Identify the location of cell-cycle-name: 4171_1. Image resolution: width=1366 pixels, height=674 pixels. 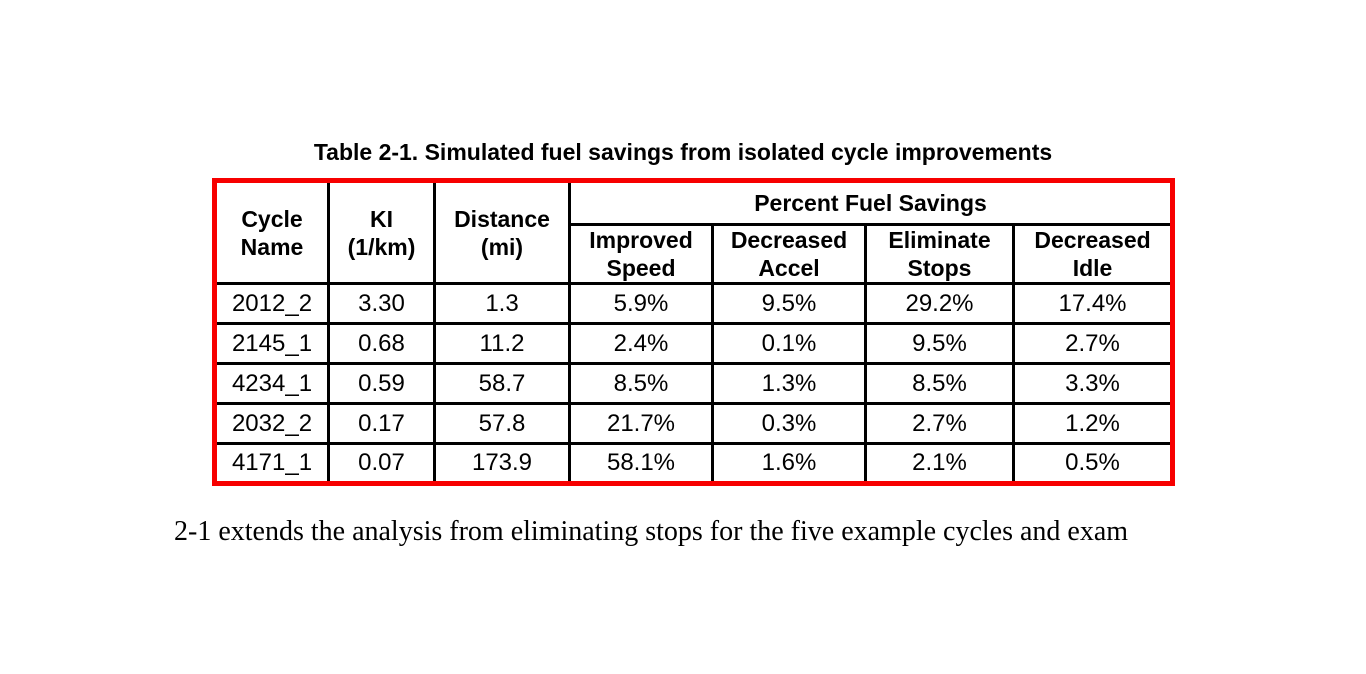
(271, 464).